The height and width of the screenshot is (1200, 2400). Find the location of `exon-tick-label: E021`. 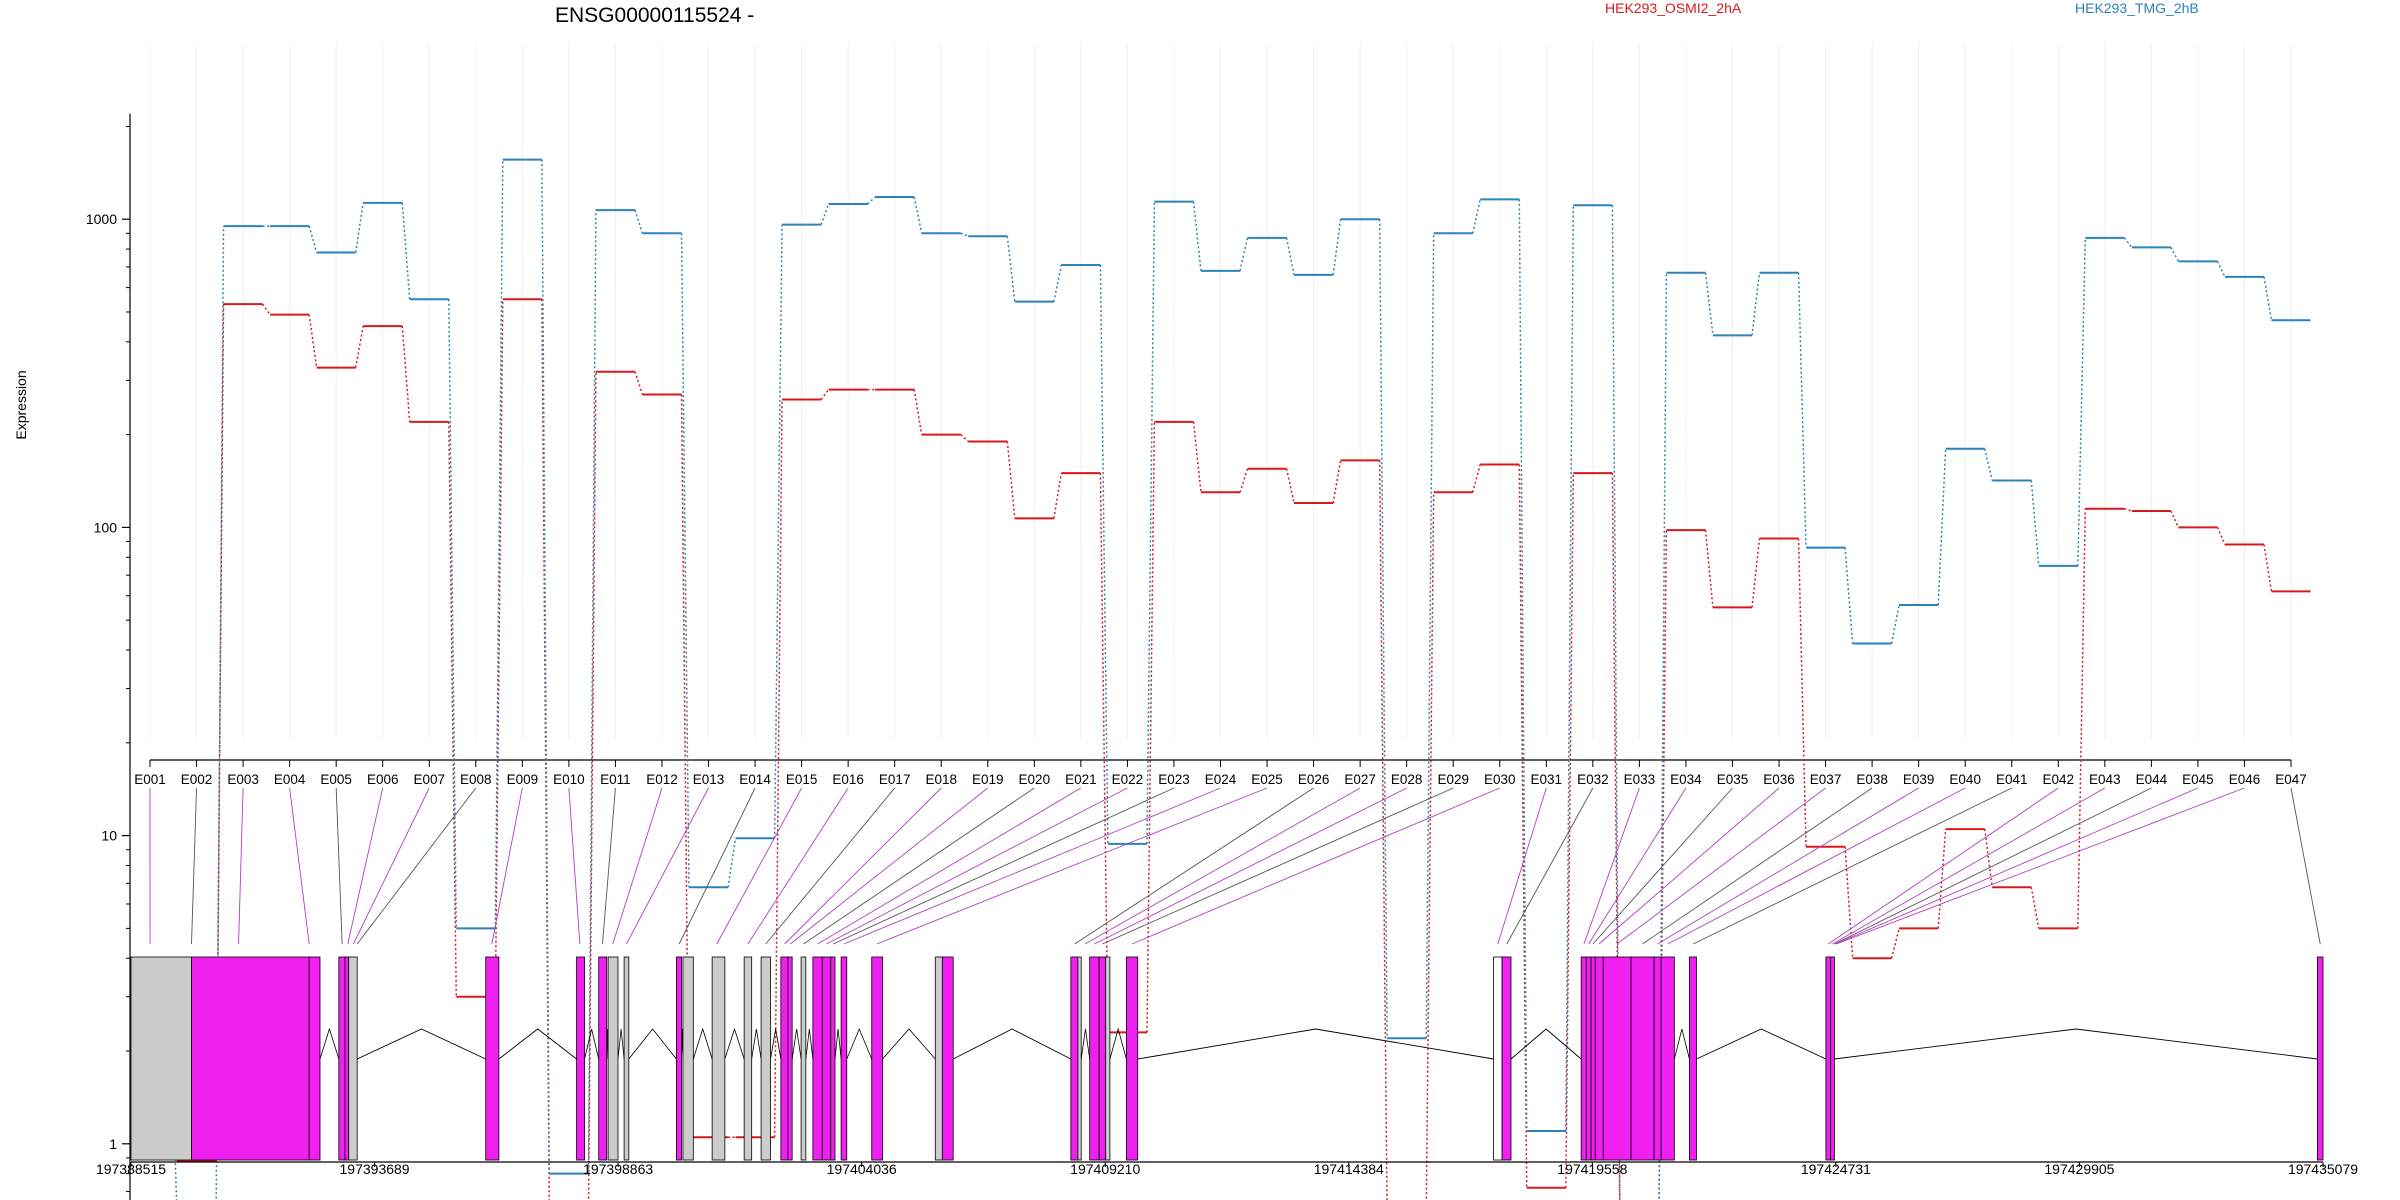

exon-tick-label: E021 is located at coordinates (1081, 779).